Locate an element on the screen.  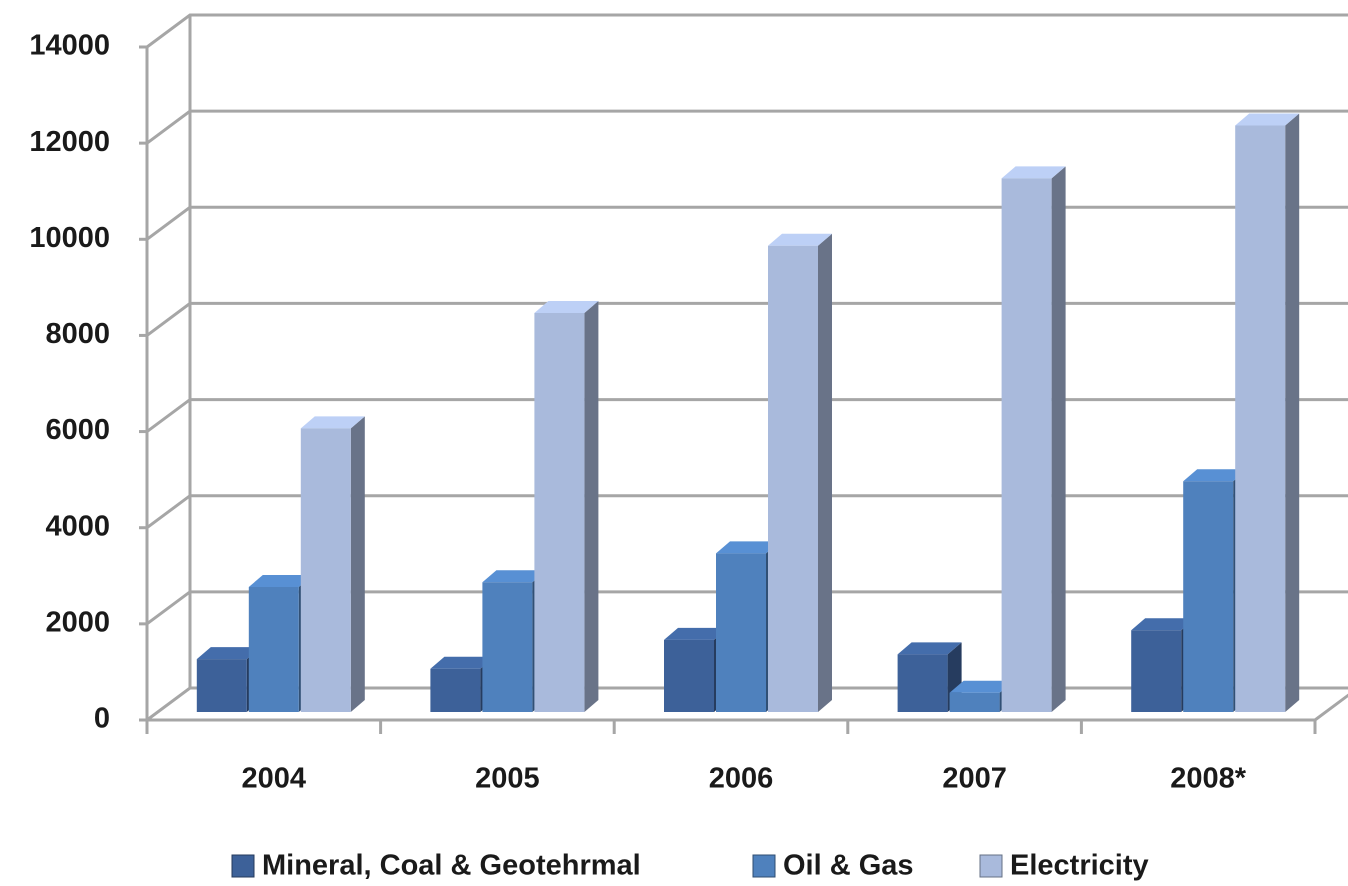
axis-line is located at coordinates (1331, 707).